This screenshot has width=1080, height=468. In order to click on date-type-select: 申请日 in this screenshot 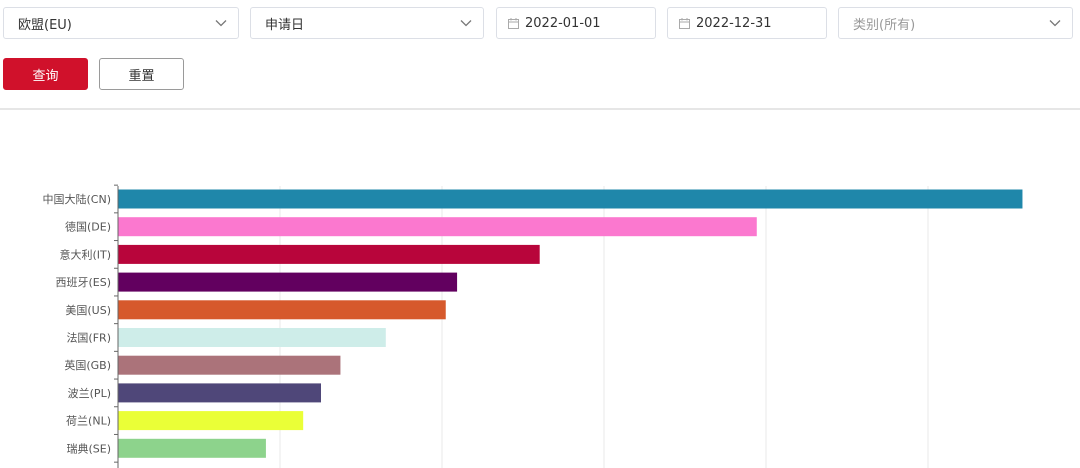, I will do `click(367, 23)`.